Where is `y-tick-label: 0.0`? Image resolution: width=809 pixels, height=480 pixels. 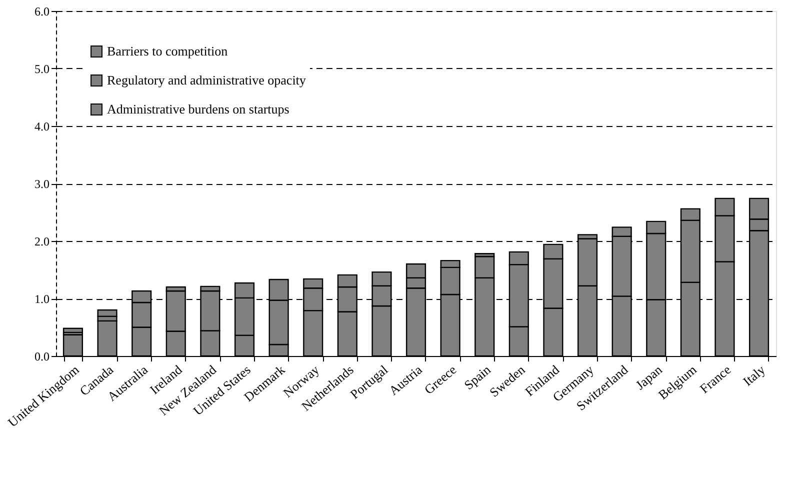
y-tick-label: 0.0 is located at coordinates (42, 357).